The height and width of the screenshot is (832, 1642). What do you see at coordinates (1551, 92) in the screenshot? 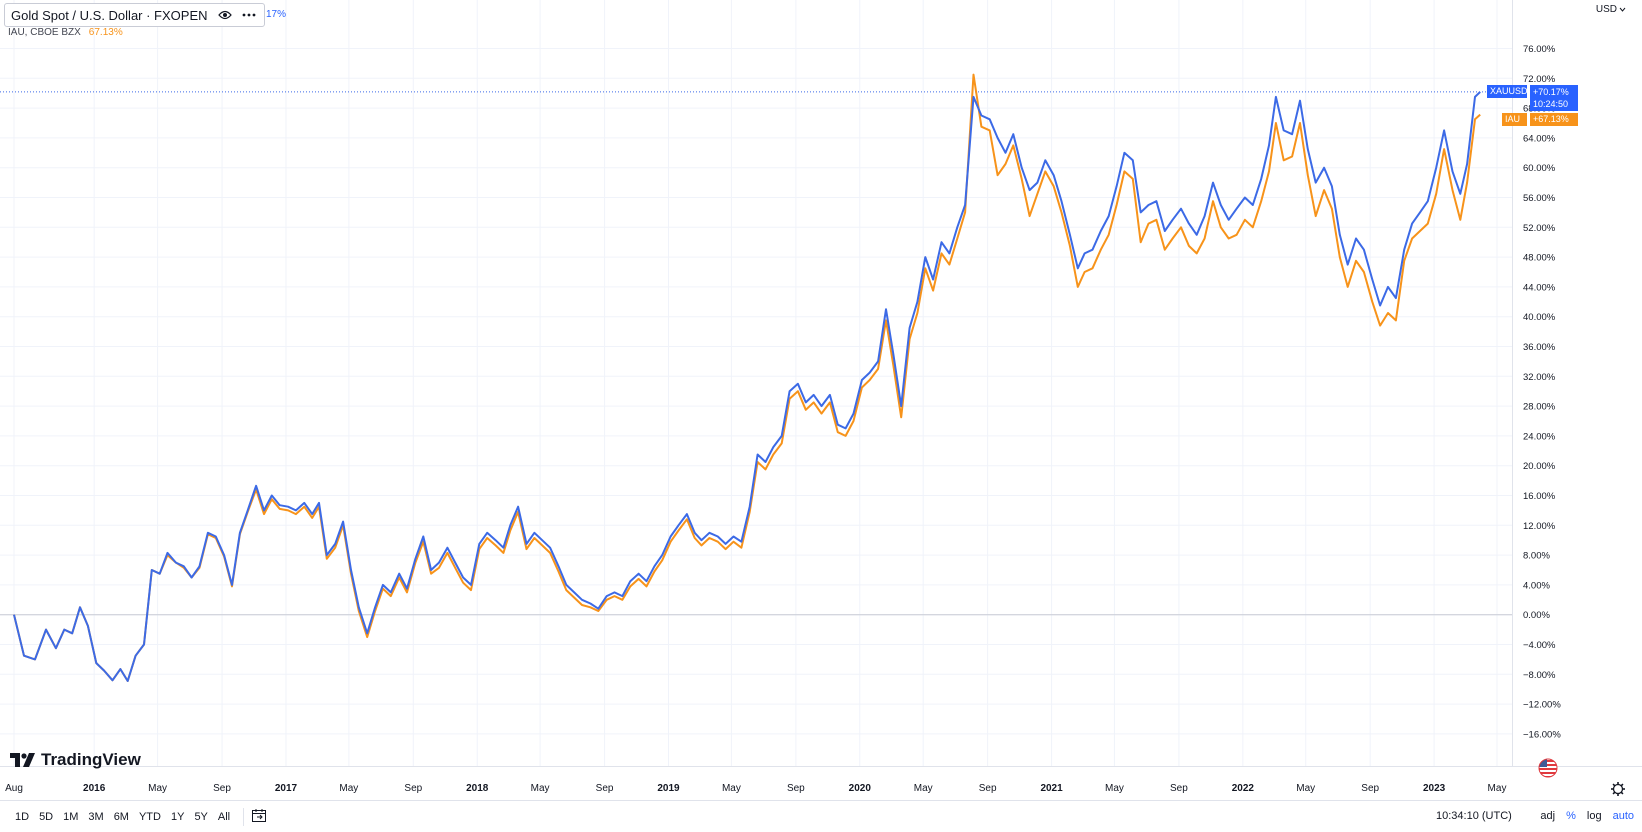
I see `xauusd-value: +70.17%` at bounding box center [1551, 92].